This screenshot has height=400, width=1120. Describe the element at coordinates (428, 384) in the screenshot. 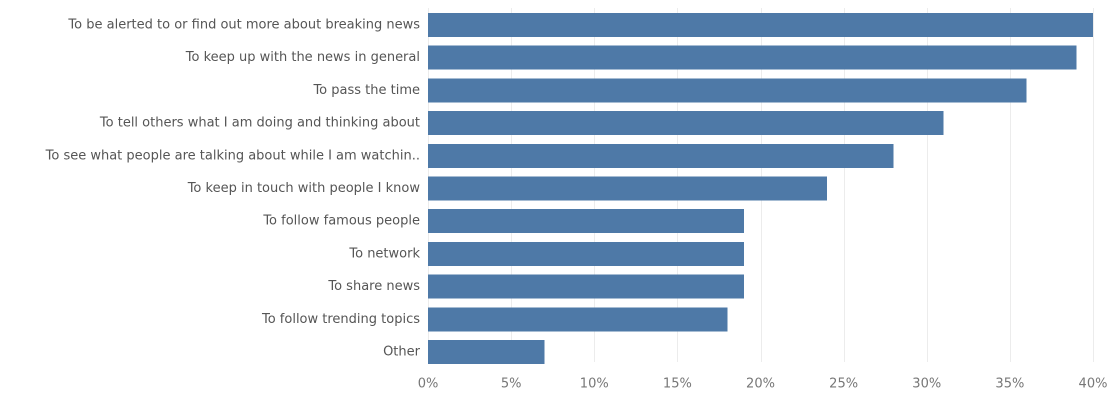

I see `x-tick-label: 0%` at that location.